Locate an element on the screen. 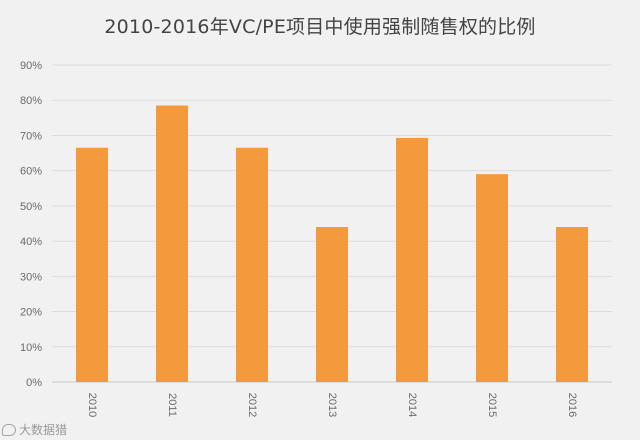 This screenshot has height=440, width=640. x-tick-label: 2013 is located at coordinates (332, 405).